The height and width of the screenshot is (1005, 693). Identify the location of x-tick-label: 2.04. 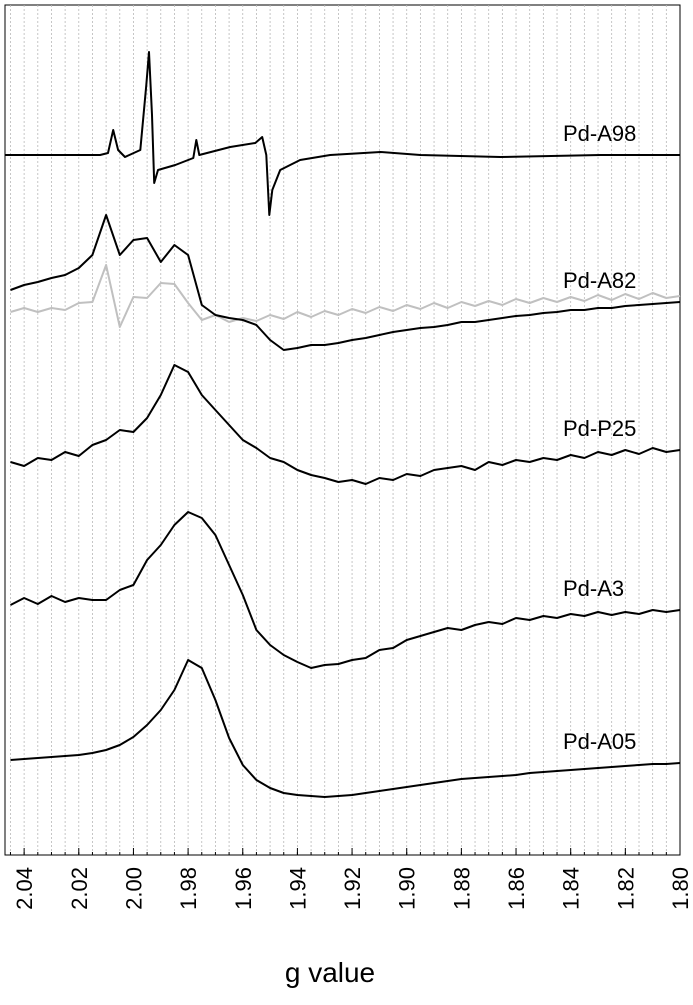
(24, 888).